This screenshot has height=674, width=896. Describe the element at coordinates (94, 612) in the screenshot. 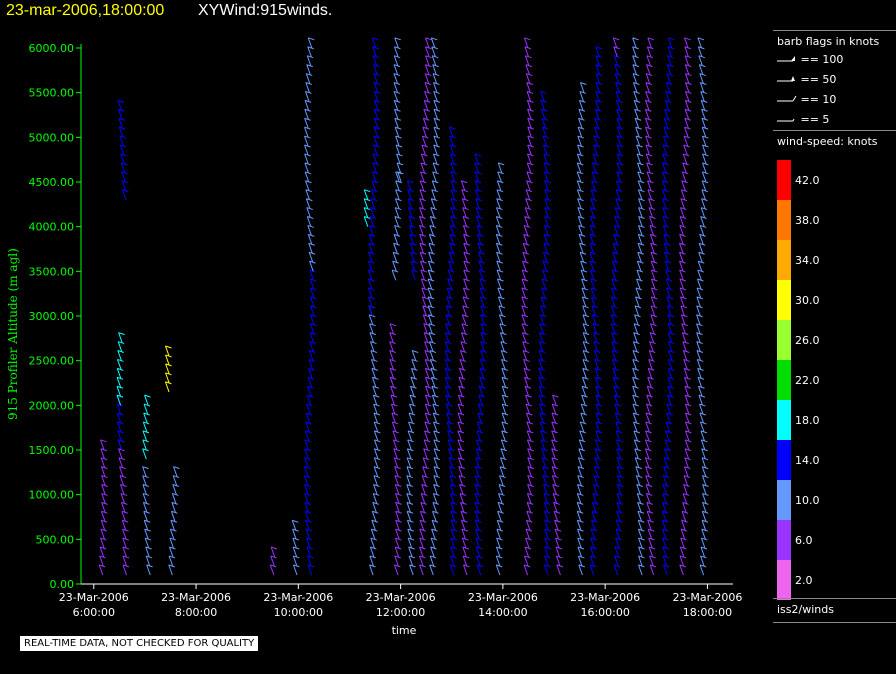

I see `x-tick-time: 6:00:00` at that location.